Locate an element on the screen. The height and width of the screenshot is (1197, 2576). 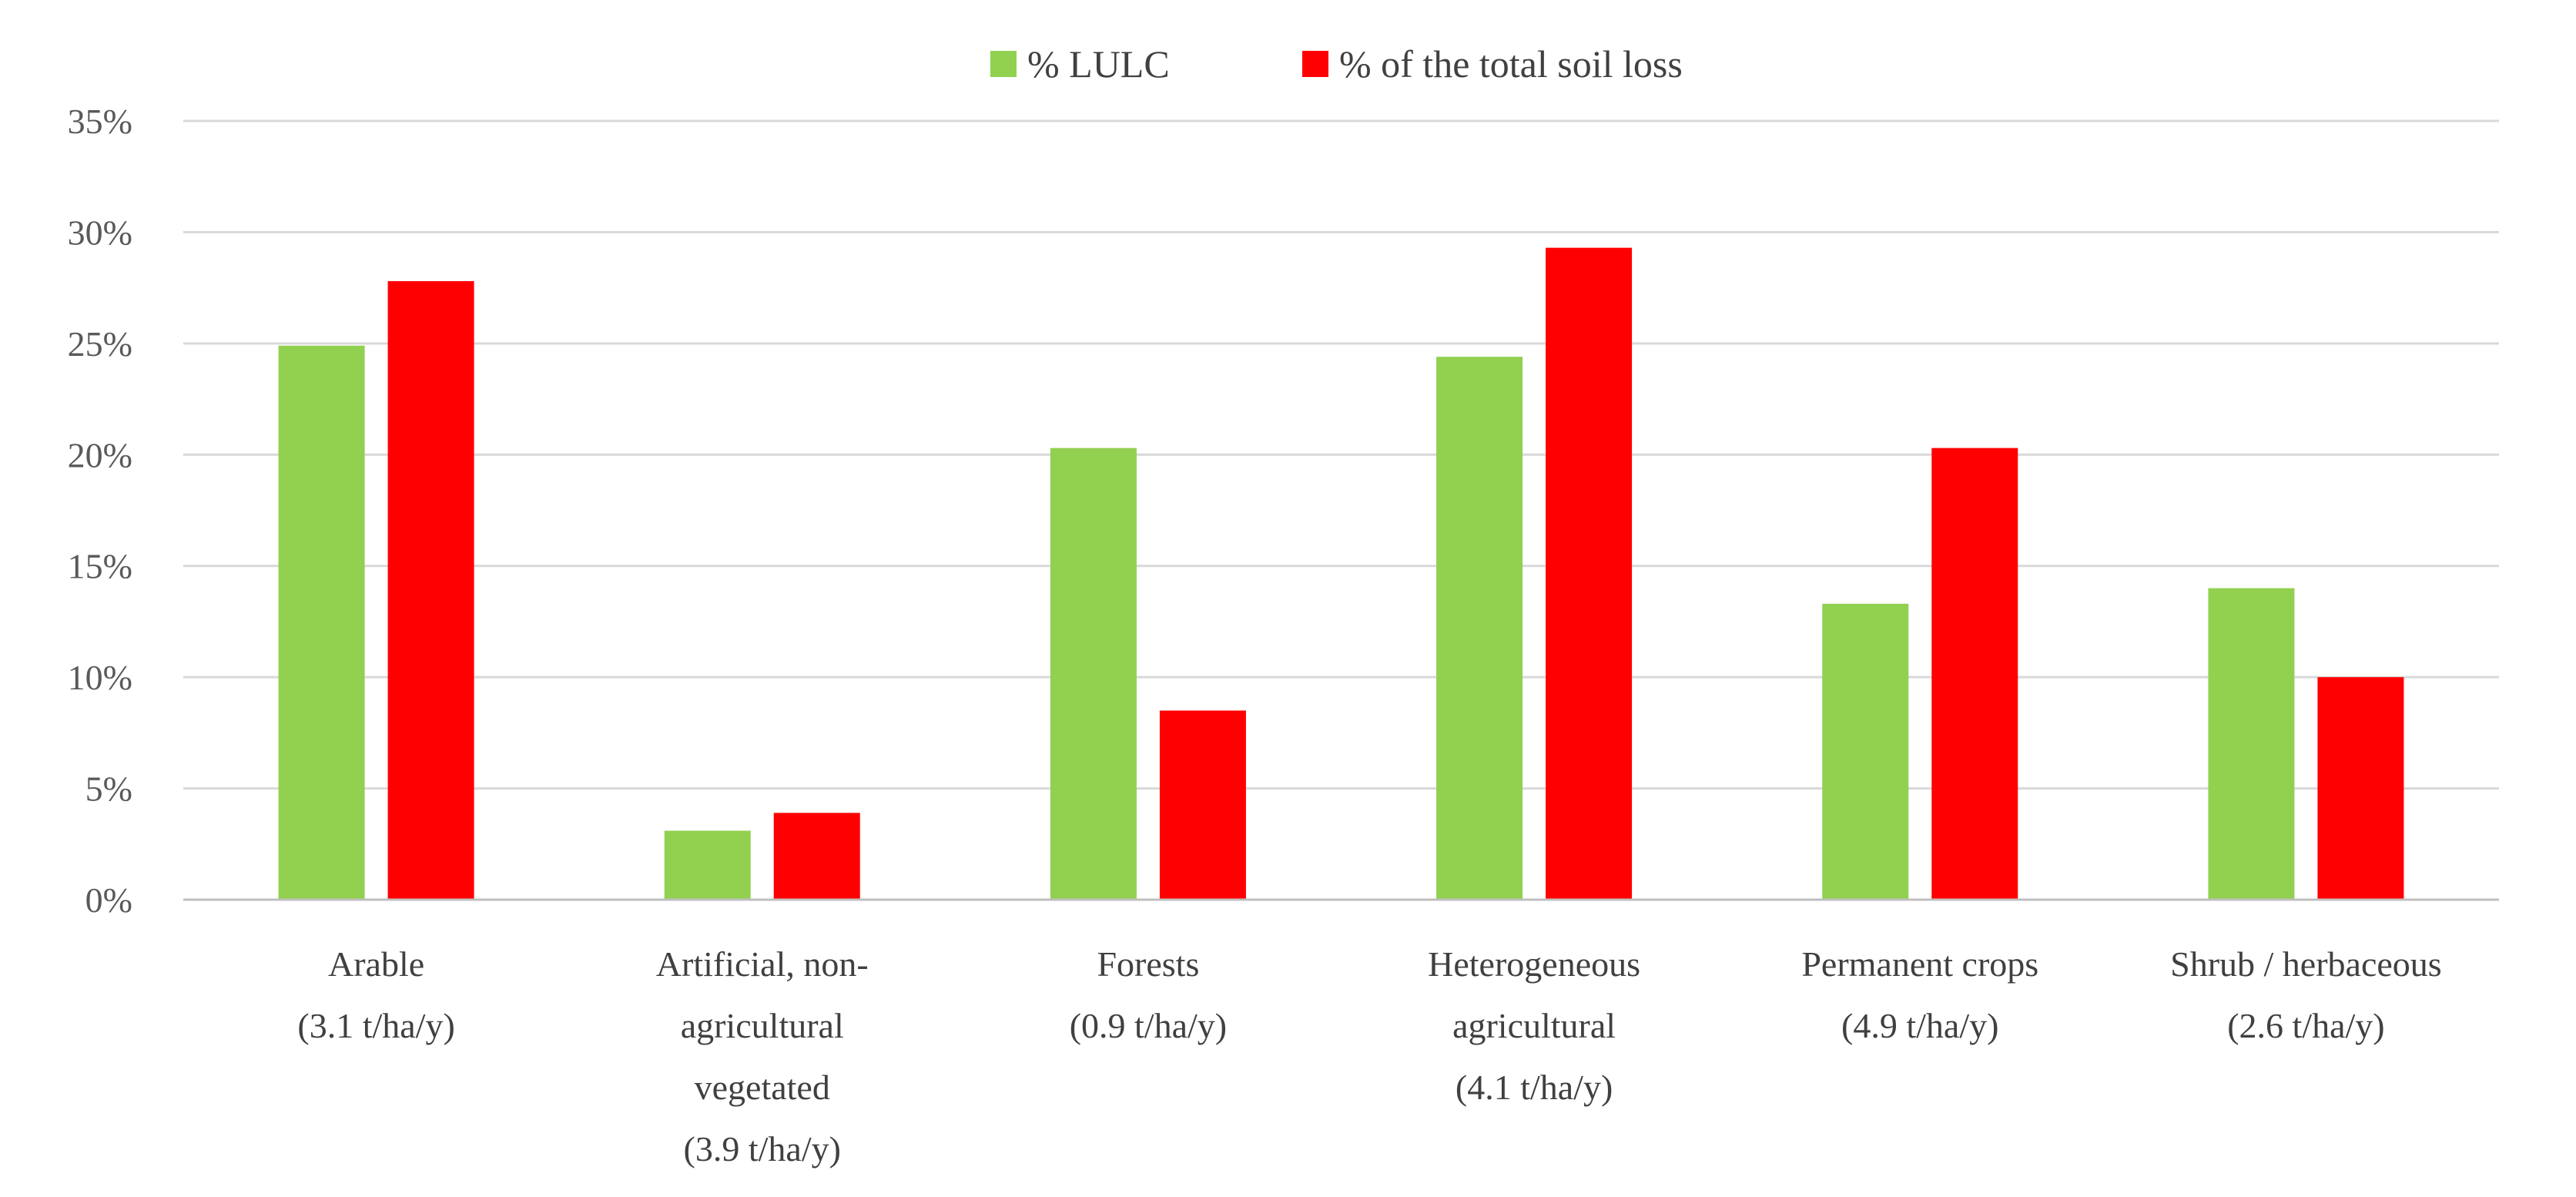
y-tick-label: 30% is located at coordinates (100, 233).